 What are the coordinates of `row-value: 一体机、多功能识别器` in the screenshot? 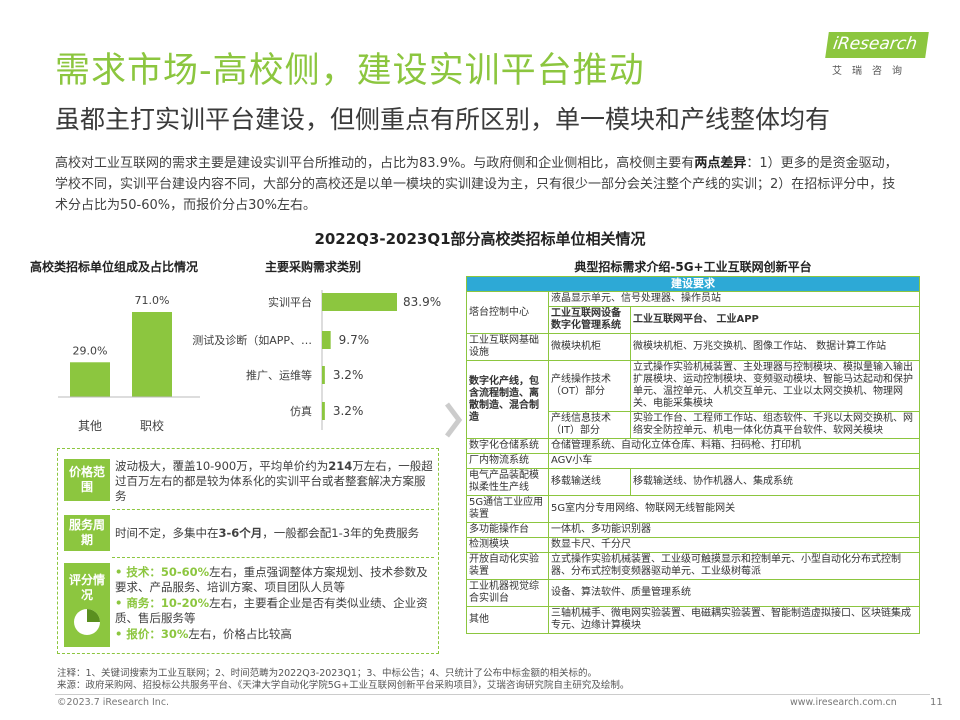 It's located at (734, 530).